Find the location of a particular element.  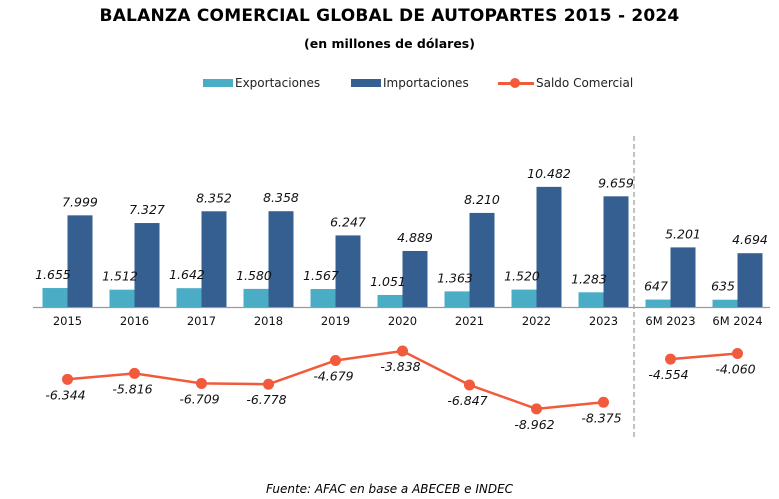

x-tick-label: 2017 is located at coordinates (201, 321).